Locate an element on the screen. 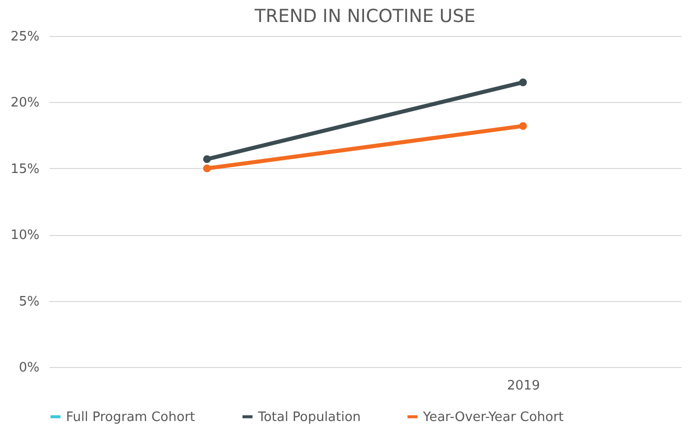 This screenshot has height=432, width=691. chart-title: TREND IN NICOTINE USE is located at coordinates (365, 16).